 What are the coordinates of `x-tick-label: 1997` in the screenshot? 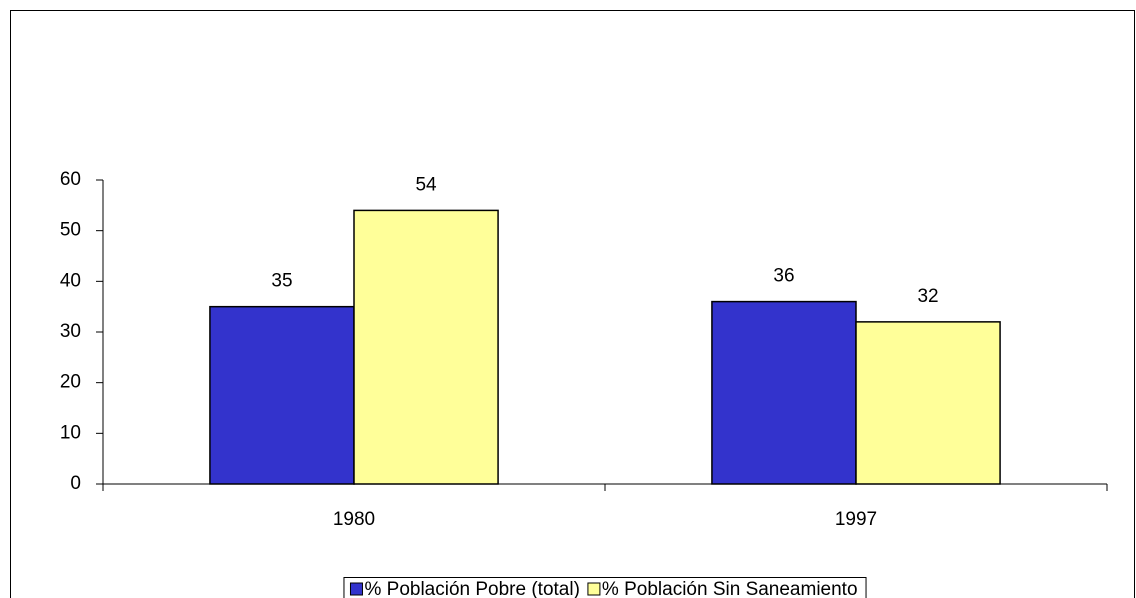 It's located at (856, 519).